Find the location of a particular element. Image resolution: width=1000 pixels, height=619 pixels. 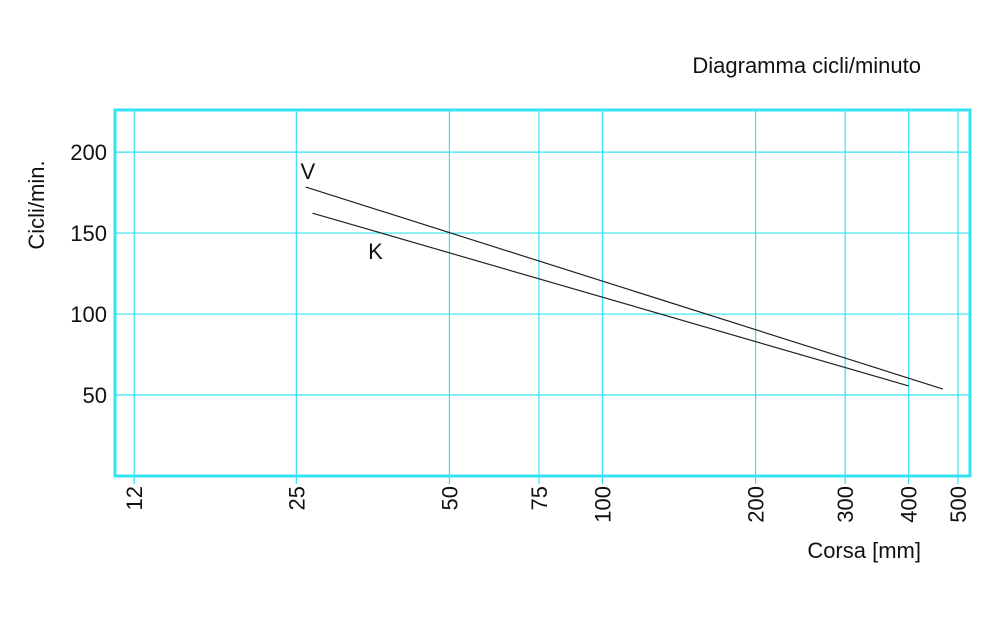

x-tick-label: 400 is located at coordinates (909, 504).